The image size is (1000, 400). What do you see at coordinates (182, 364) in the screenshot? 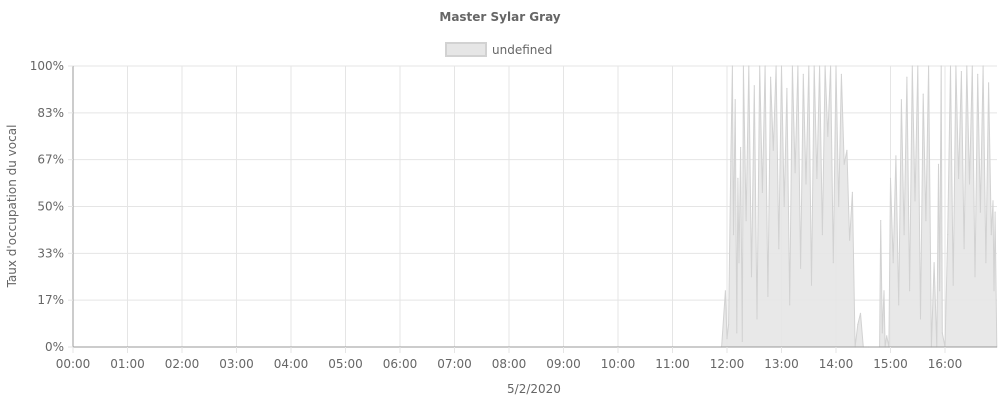
I see `x-tick-label: 02:00` at bounding box center [182, 364].